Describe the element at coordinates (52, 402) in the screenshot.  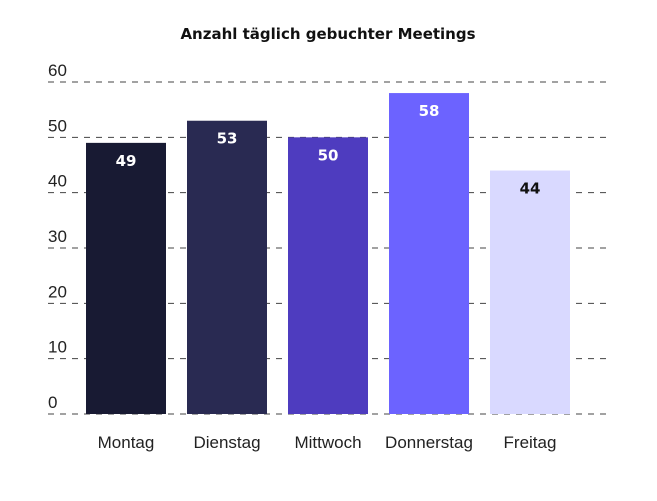
I see `y-tick-label-0: 0` at that location.